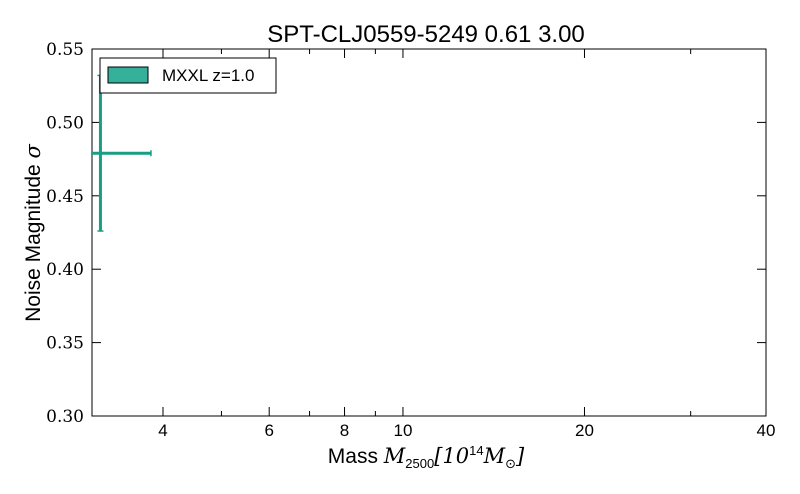  I want to click on y-tick-label: 0.30, so click(65, 417).